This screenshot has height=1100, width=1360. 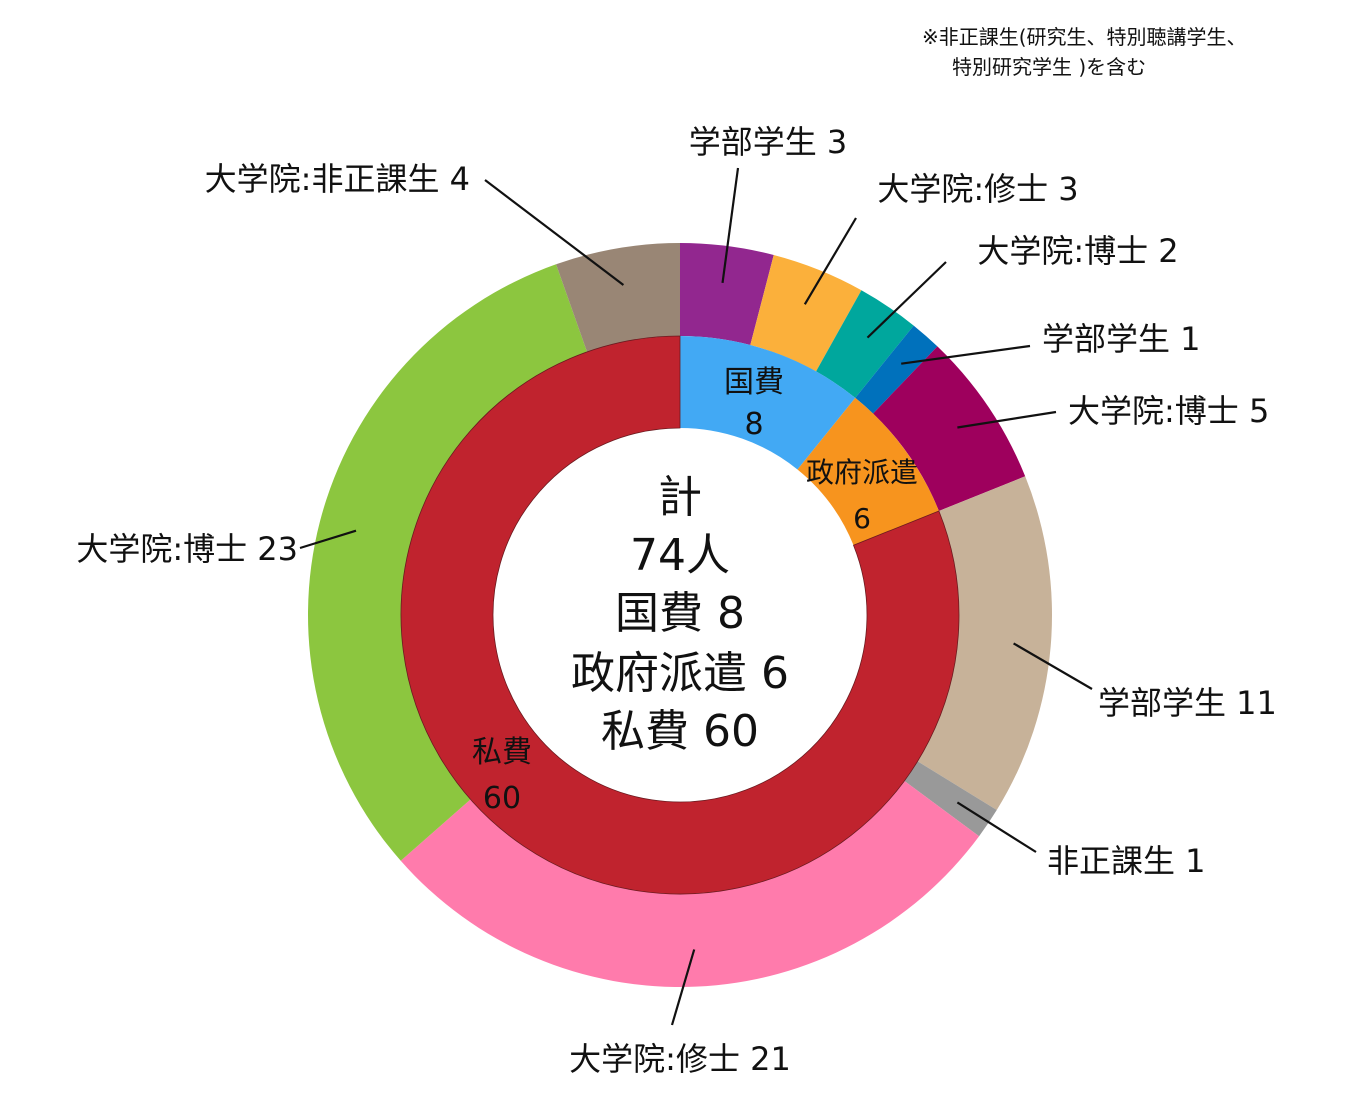 I want to click on outer-label-2: 大学院:博士 2, so click(x=1077, y=251).